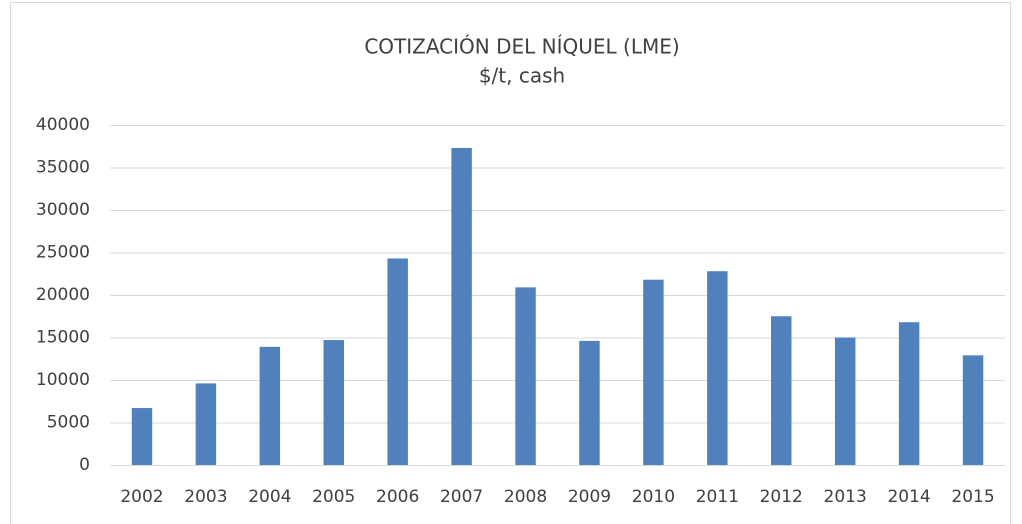 The height and width of the screenshot is (524, 1022). I want to click on y-tick-label: 35000, so click(63, 168).